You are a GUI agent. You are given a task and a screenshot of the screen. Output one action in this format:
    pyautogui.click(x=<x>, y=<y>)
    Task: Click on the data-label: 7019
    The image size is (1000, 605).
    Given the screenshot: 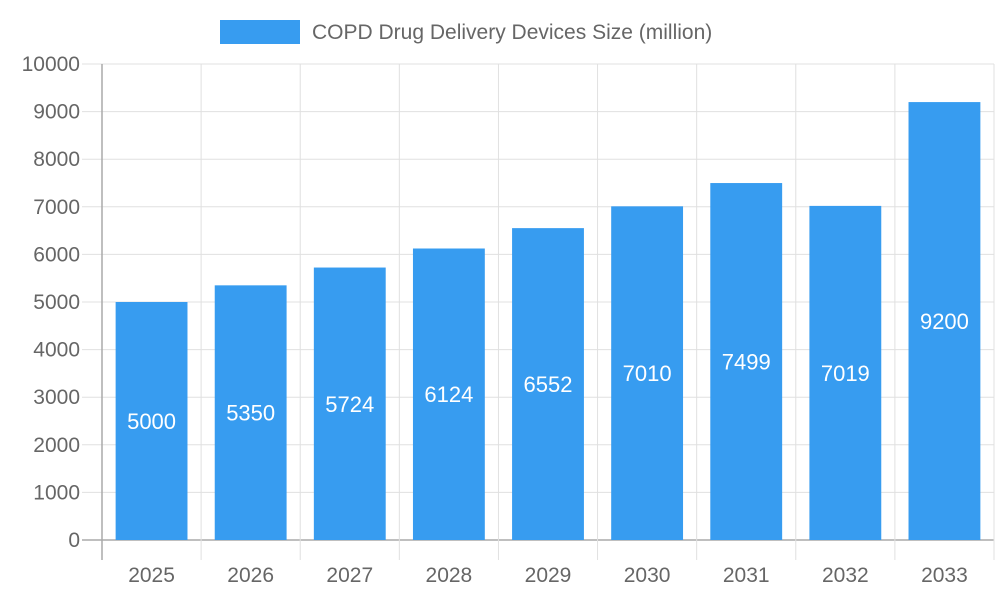 What is the action you would take?
    pyautogui.click(x=845, y=373)
    